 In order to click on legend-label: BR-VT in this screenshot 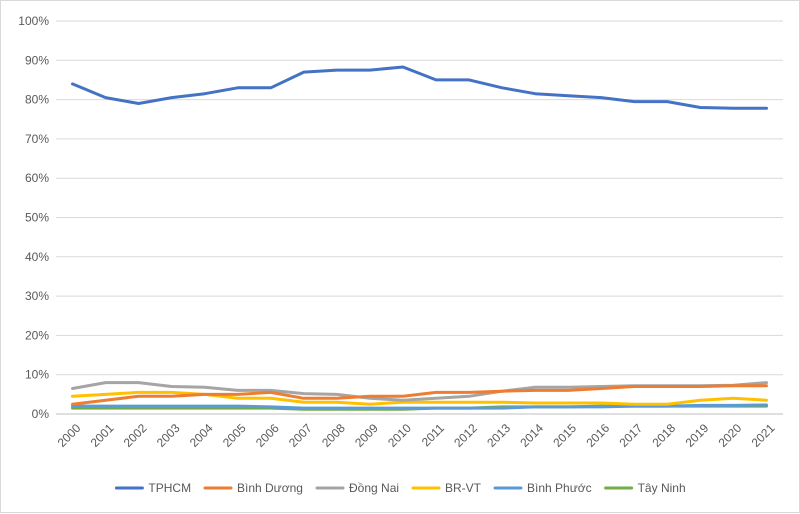, I will do `click(463, 488)`.